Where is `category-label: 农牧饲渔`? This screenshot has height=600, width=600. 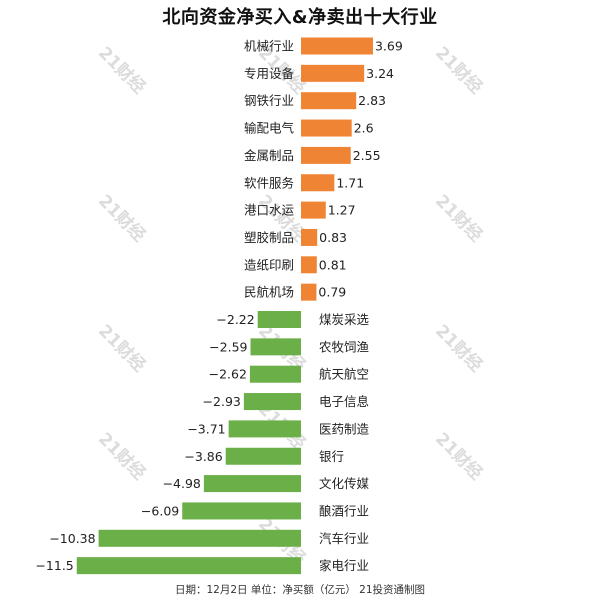 category-label: 农牧饲渔 is located at coordinates (344, 346).